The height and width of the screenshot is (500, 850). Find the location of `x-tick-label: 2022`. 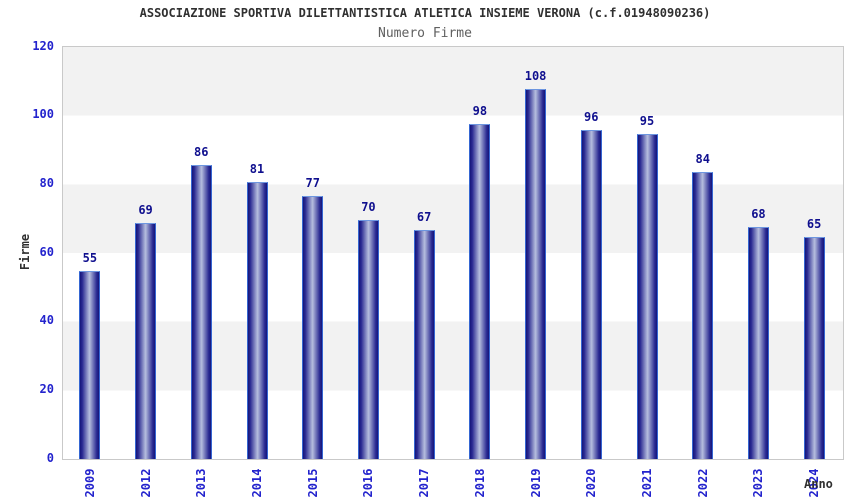

x-tick-label: 2022 is located at coordinates (702, 483).